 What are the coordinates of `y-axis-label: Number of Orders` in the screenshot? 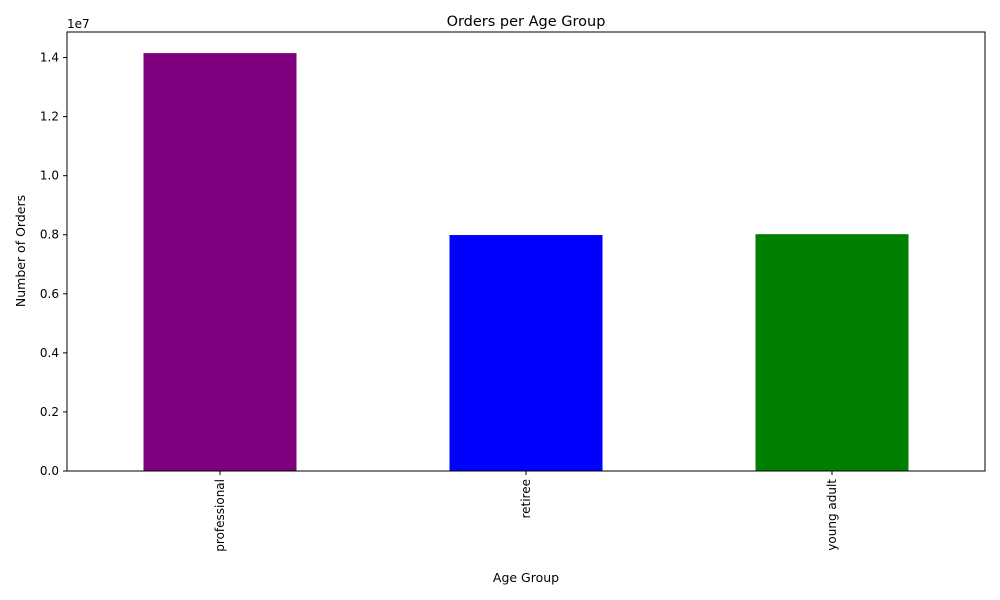 It's located at (20, 251).